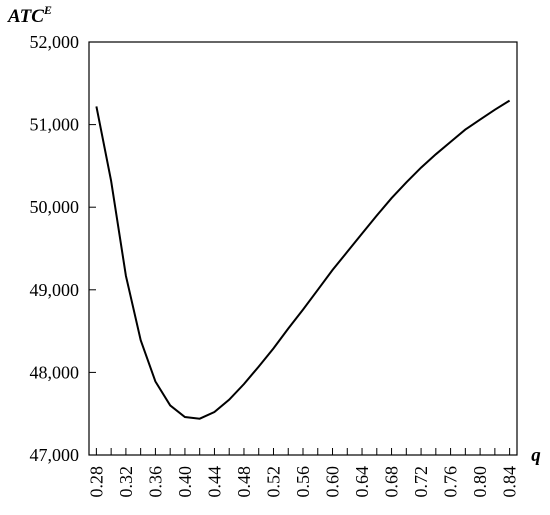 This screenshot has width=550, height=515. I want to click on y-axis-tick-labels: 47,000 48,000 49,000 50,000 51,000 52,000, so click(55, 248).